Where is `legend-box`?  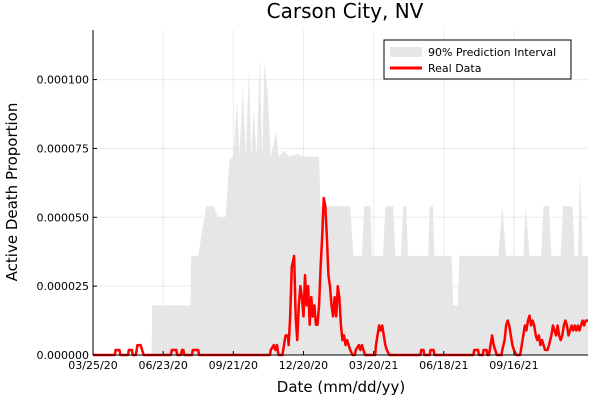
legend-box is located at coordinates (477, 59).